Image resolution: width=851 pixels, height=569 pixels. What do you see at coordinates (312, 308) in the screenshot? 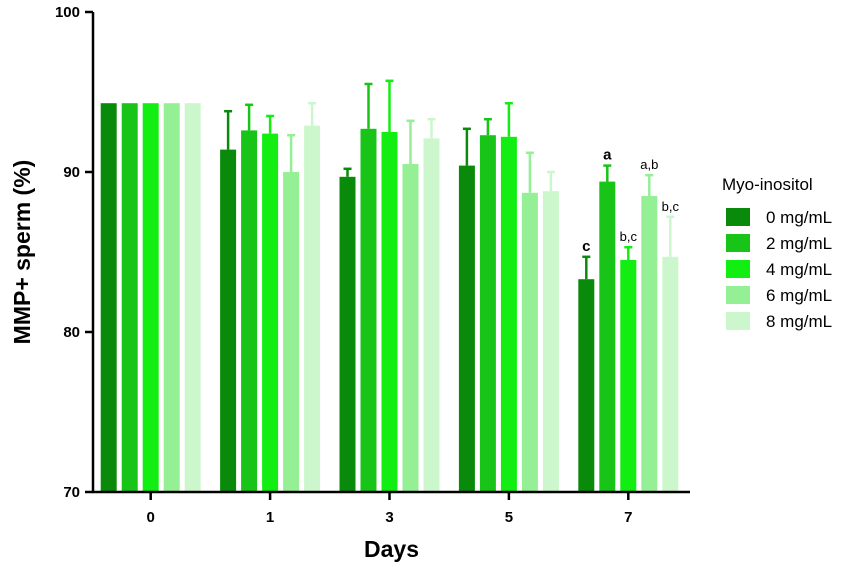
I see `bar-day-1-8-mg-ml` at bounding box center [312, 308].